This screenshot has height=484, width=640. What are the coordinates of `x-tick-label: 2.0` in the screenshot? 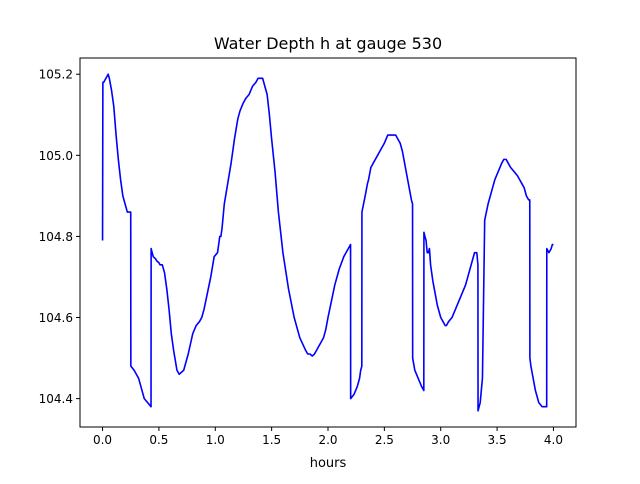 It's located at (327, 440).